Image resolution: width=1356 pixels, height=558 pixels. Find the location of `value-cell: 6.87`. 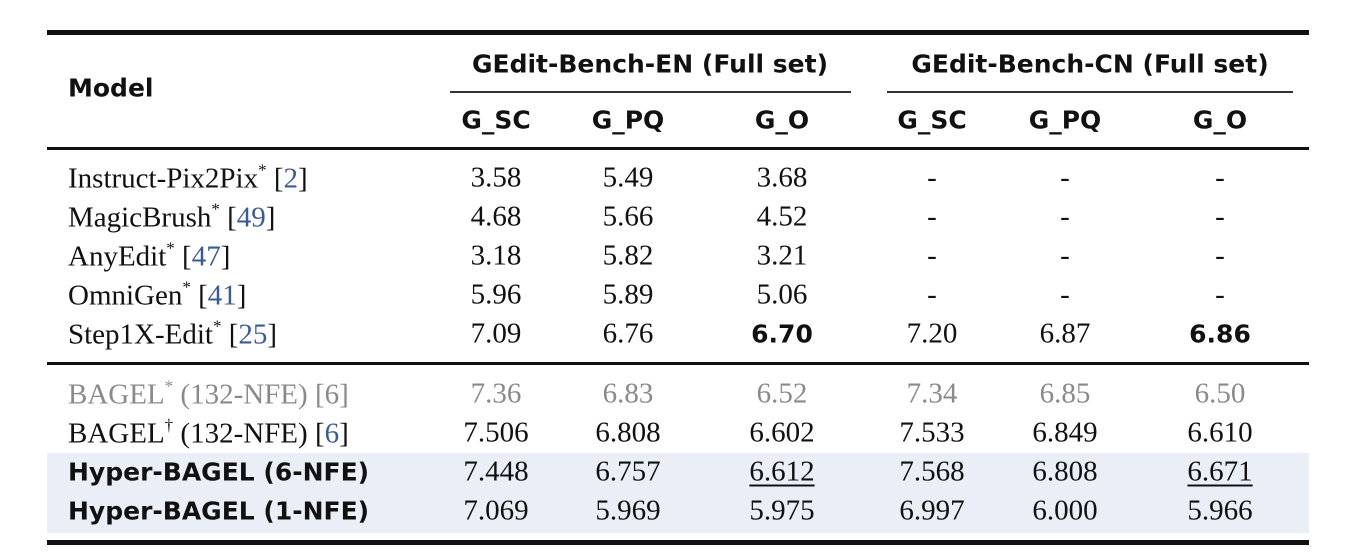

value-cell: 6.87 is located at coordinates (1065, 333).